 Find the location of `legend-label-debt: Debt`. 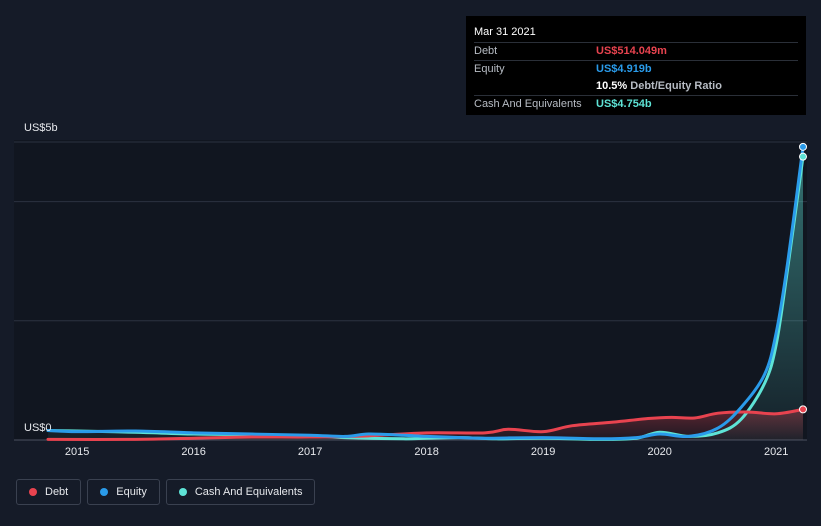

legend-label-debt: Debt is located at coordinates (57, 492).